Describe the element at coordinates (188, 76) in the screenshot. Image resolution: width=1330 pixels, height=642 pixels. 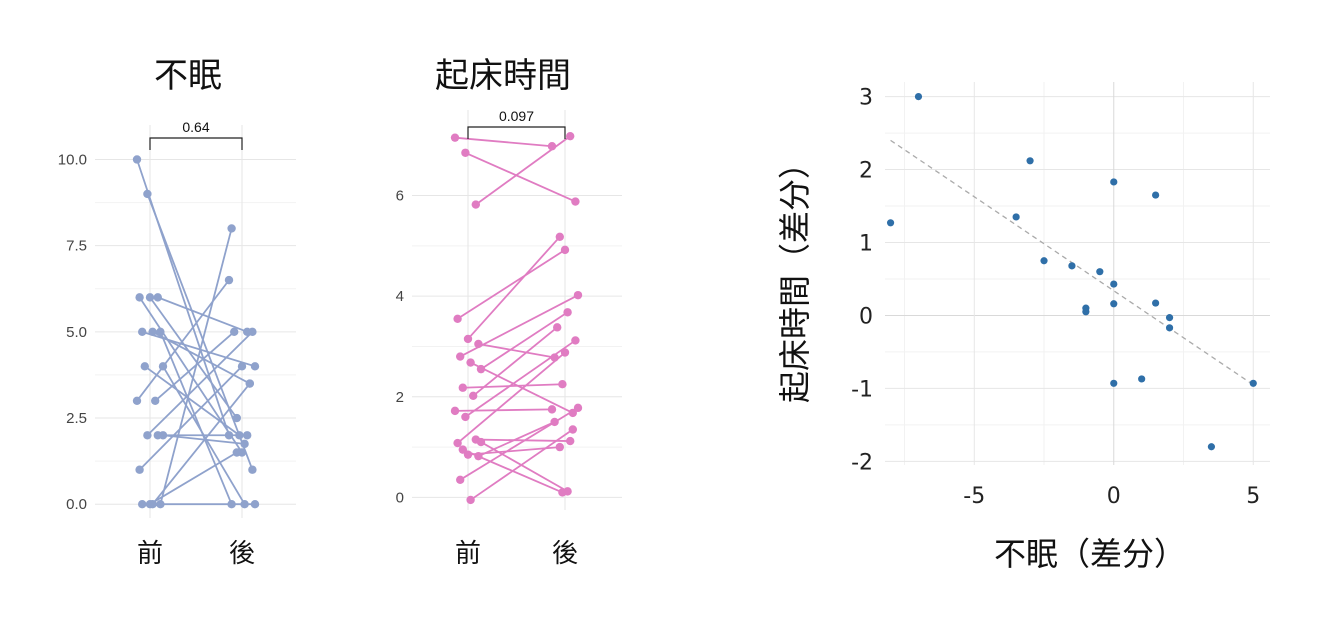
I see `panel-title: 不眠` at that location.